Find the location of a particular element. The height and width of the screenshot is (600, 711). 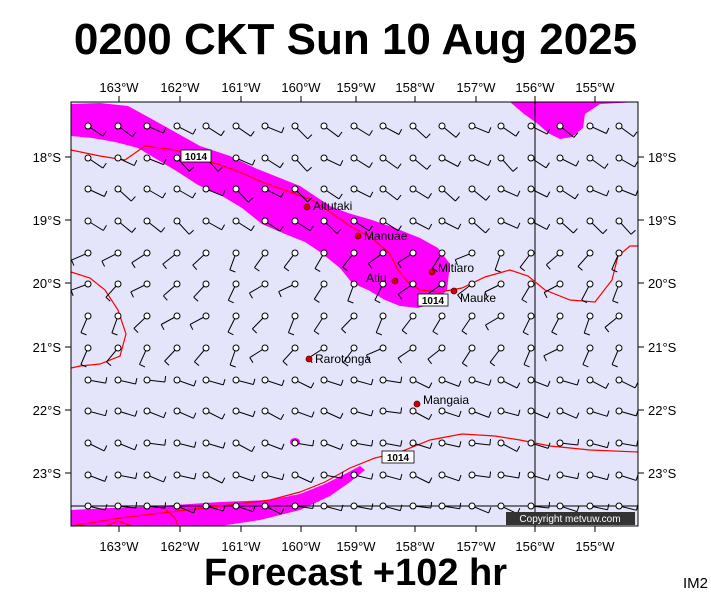

place-label: Mitiaro is located at coordinates (456, 268).